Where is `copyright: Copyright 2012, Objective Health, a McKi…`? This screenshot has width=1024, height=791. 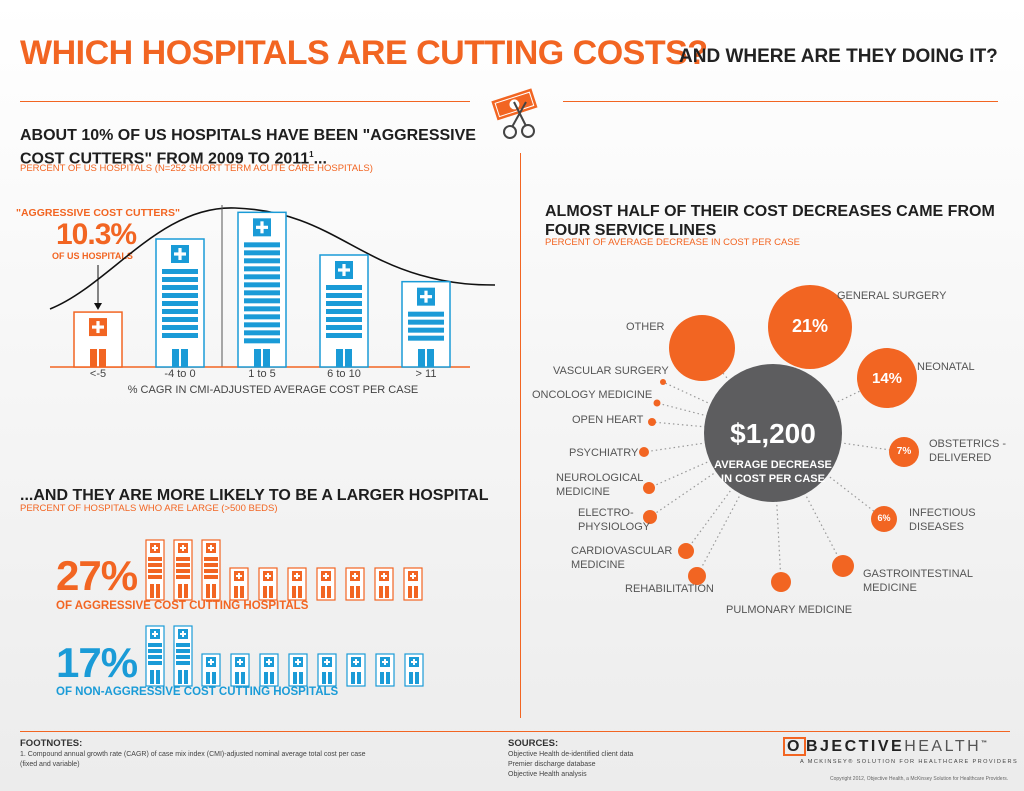
copyright: Copyright 2012, Objective Health, a McKi… is located at coordinates (919, 779).